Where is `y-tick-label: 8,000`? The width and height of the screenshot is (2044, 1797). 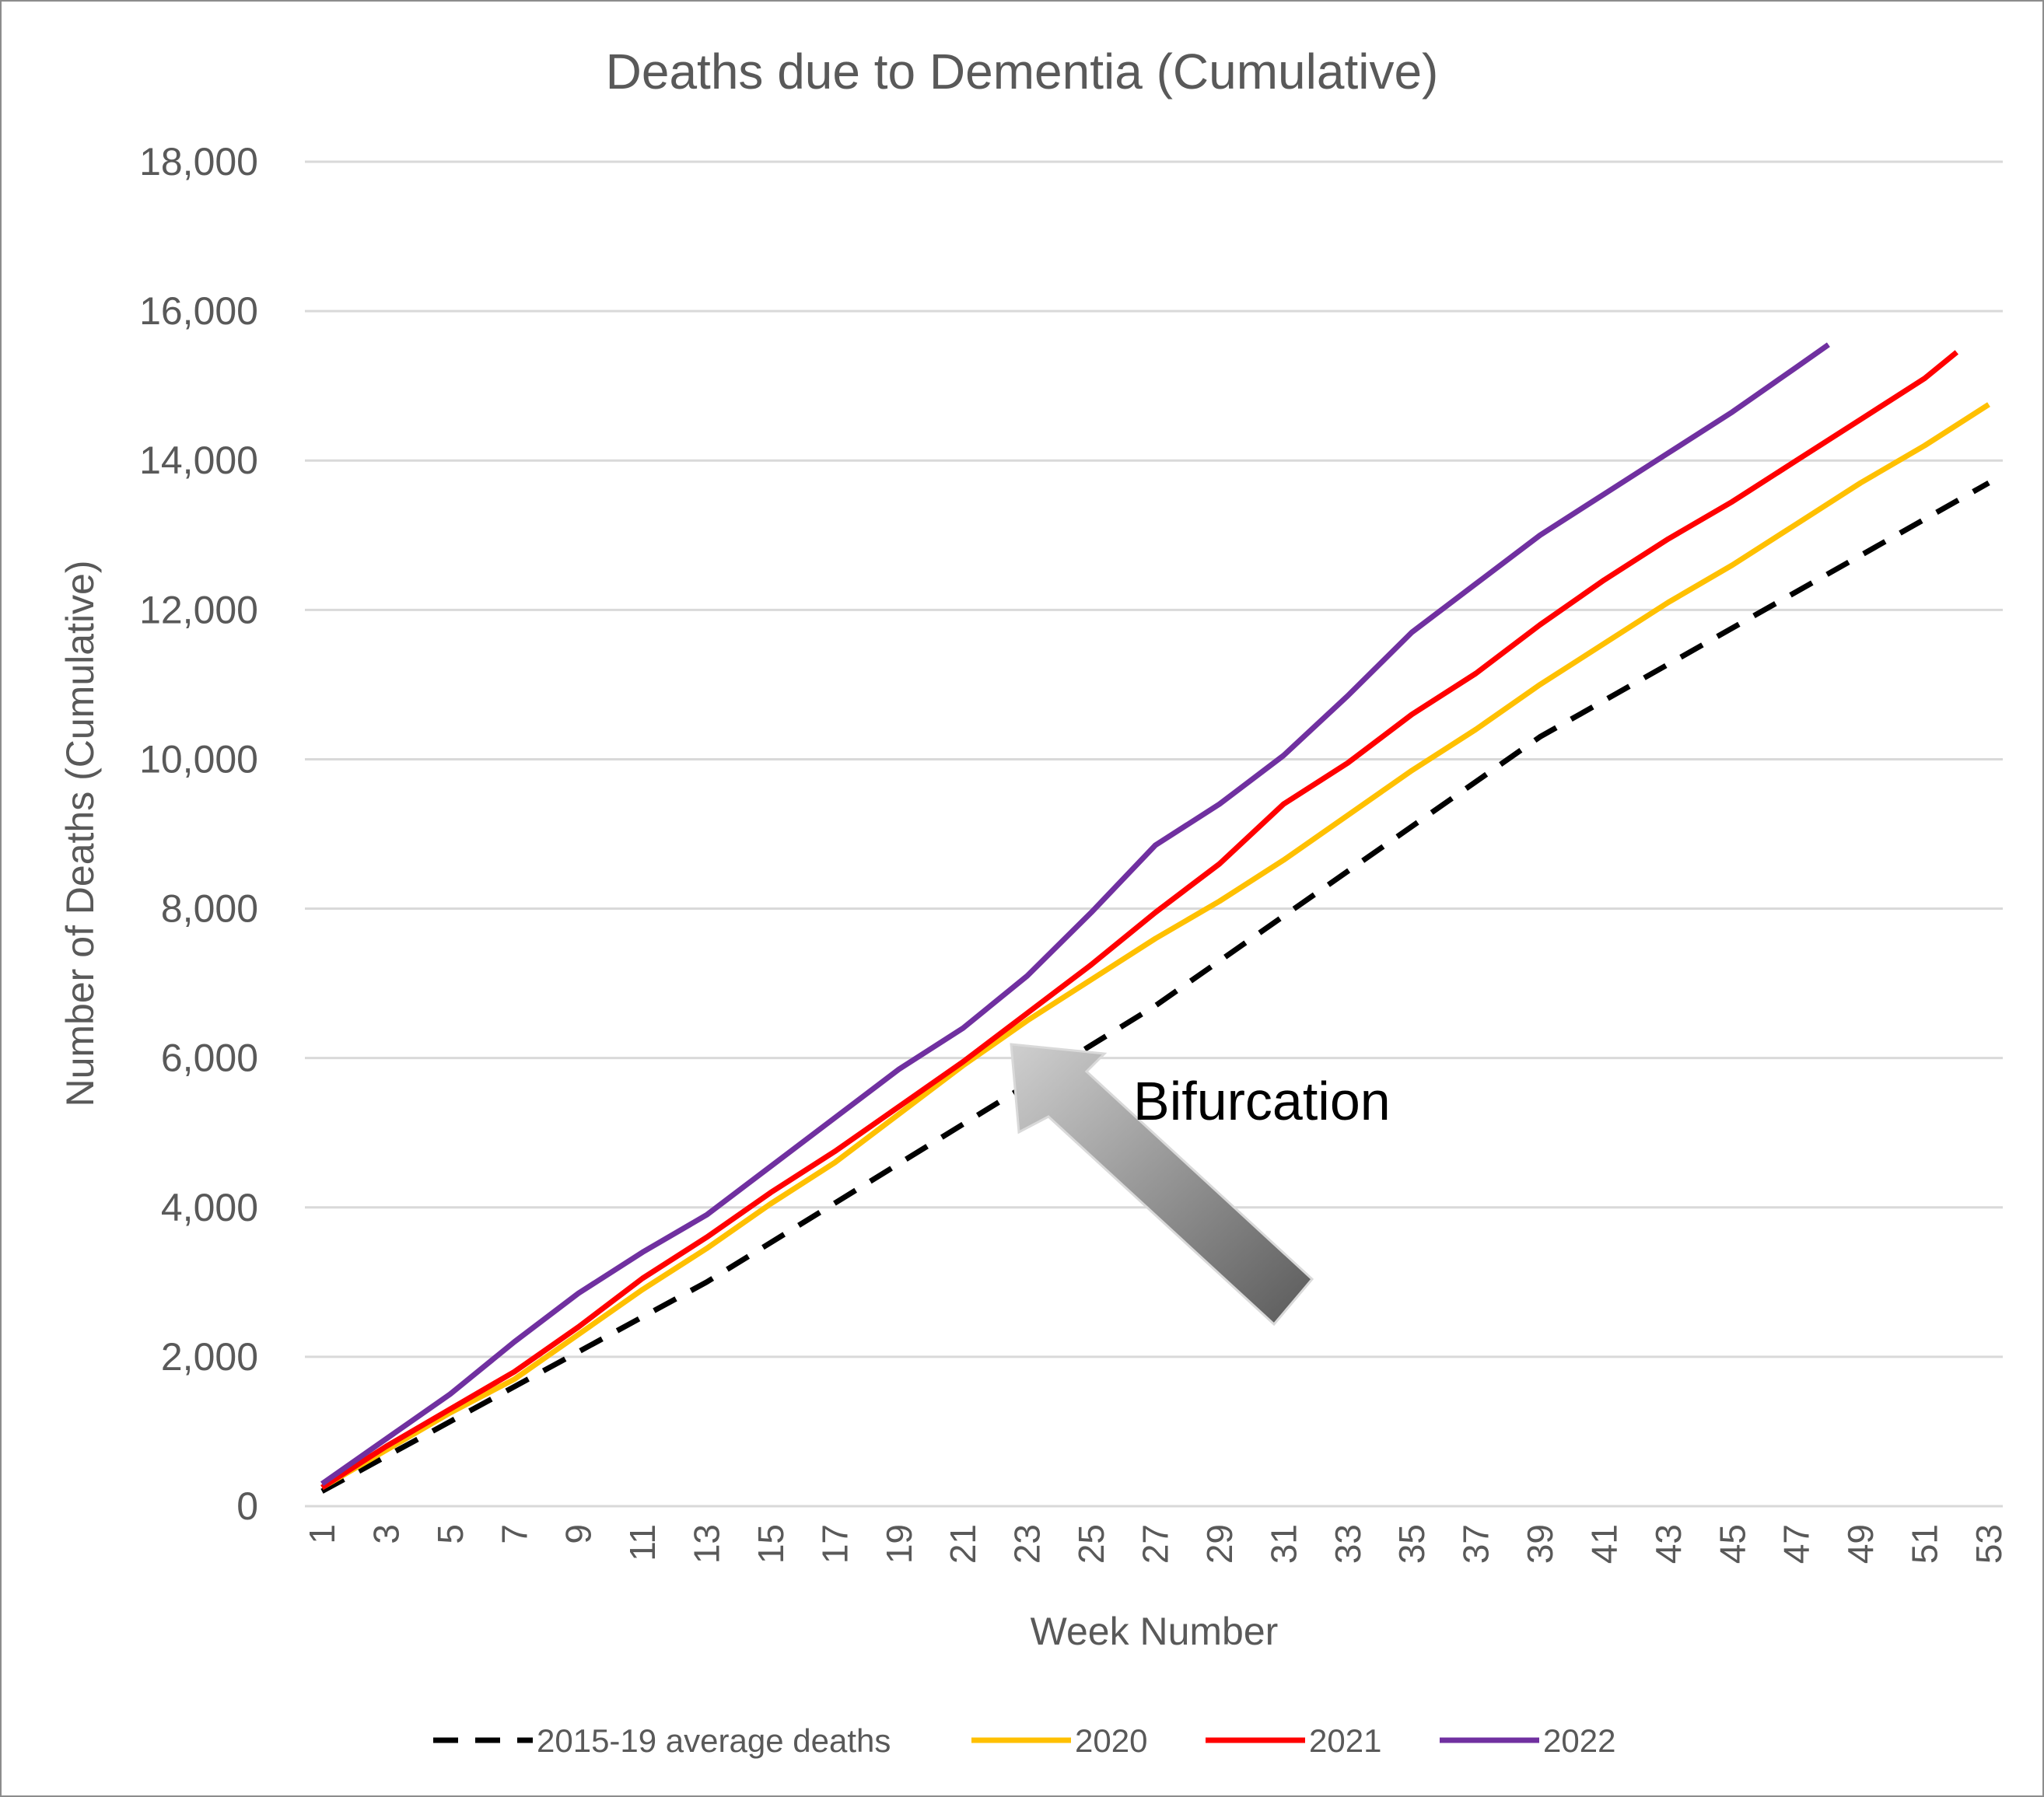
y-tick-label: 8,000 is located at coordinates (210, 909).